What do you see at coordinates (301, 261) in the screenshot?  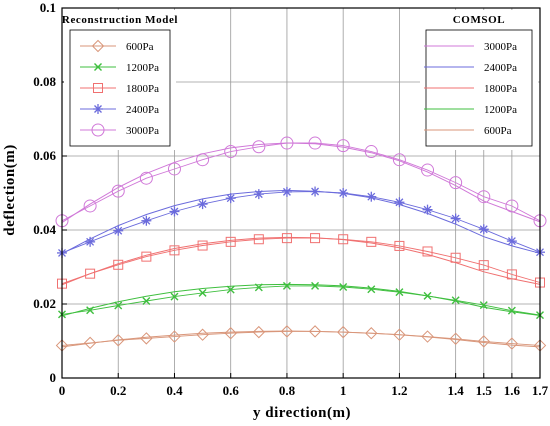 I see `series-line-recon-1800pa` at bounding box center [301, 261].